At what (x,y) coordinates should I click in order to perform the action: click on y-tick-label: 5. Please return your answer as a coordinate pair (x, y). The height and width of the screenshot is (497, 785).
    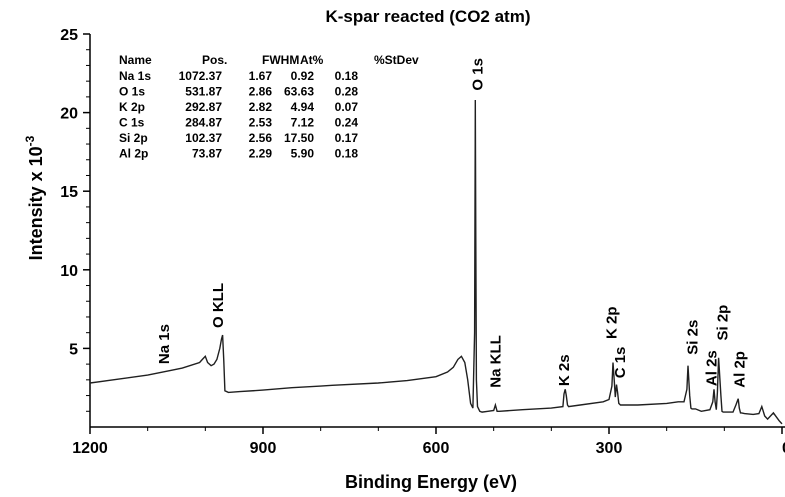
    Looking at the image, I should click on (73, 349).